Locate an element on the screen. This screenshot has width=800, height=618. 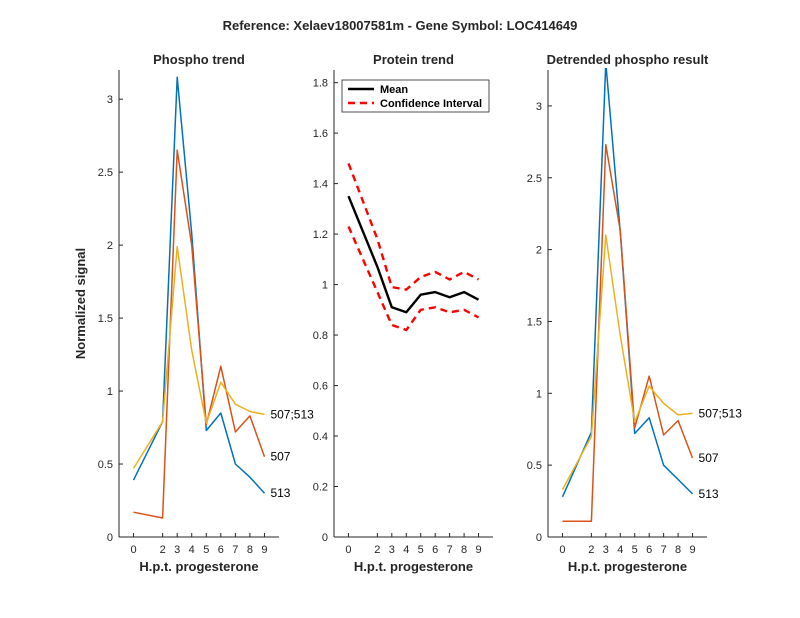
y-tick-label: 0.8 is located at coordinates (320, 336).